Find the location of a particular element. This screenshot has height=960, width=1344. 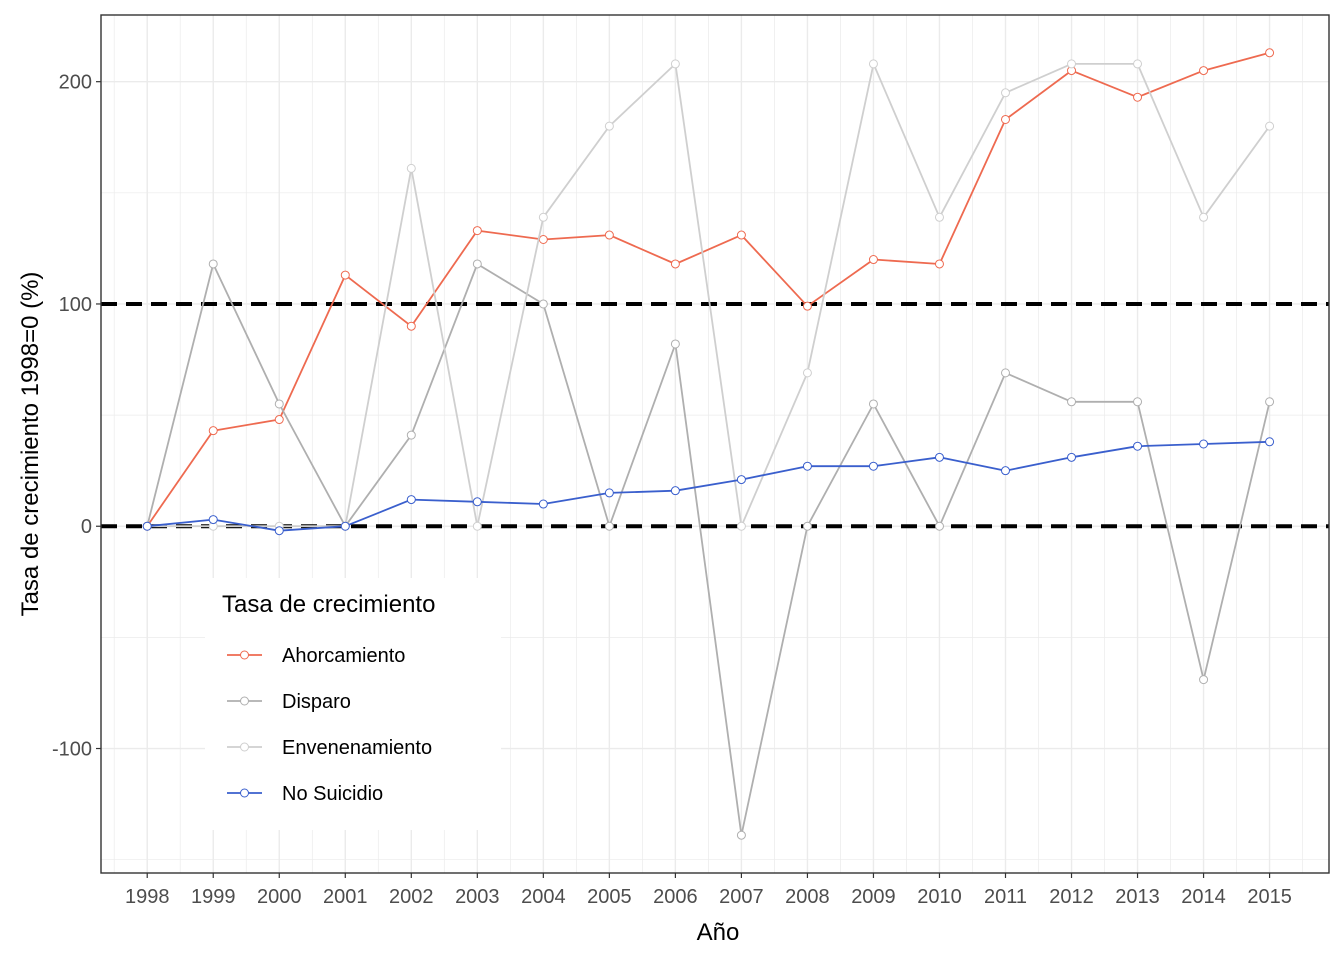

y-tick-label: 100 is located at coordinates (75, 305).